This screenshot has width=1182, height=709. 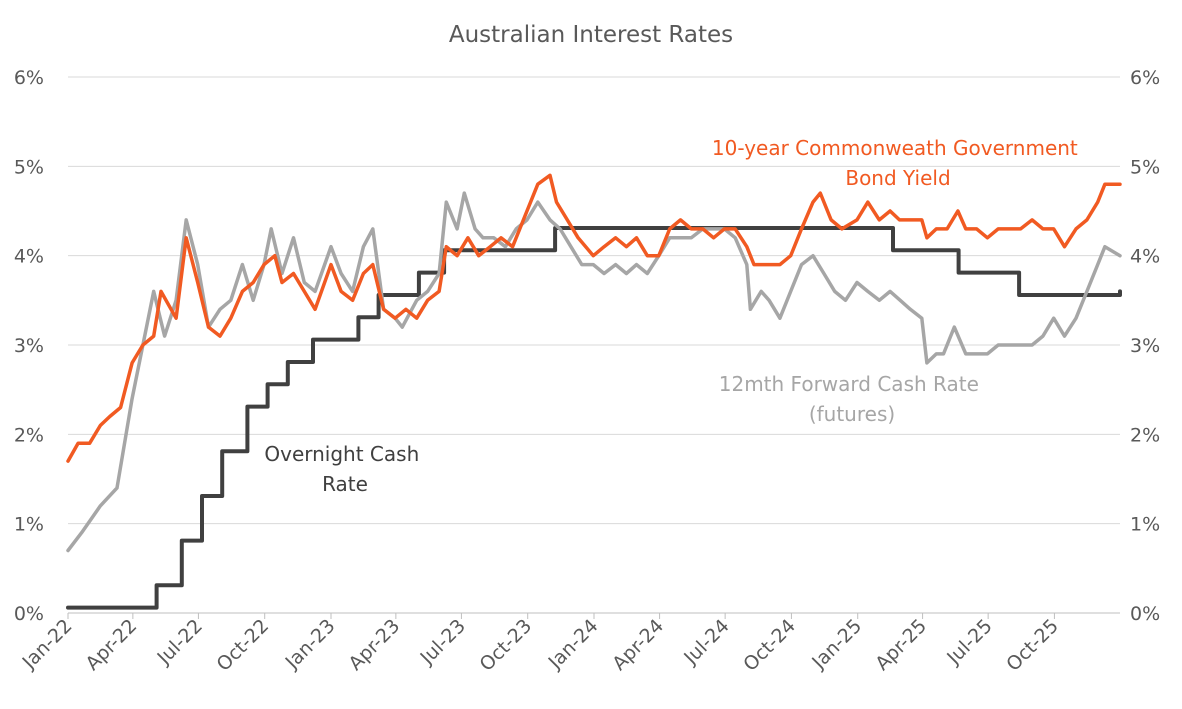 I want to click on x-tick-label: Jan-23, so click(x=310, y=644).